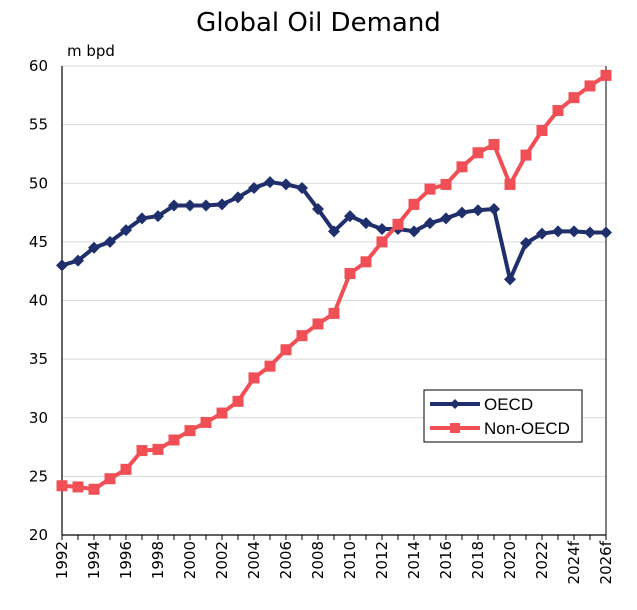 The height and width of the screenshot is (610, 637). Describe the element at coordinates (38, 125) in the screenshot. I see `y-tick-label: 55` at that location.